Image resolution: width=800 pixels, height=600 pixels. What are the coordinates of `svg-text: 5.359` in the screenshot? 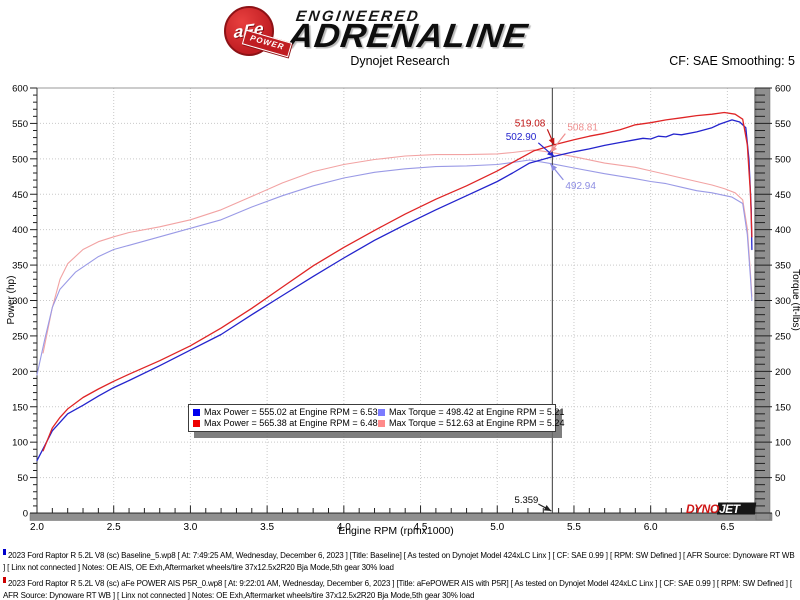 It's located at (527, 500).